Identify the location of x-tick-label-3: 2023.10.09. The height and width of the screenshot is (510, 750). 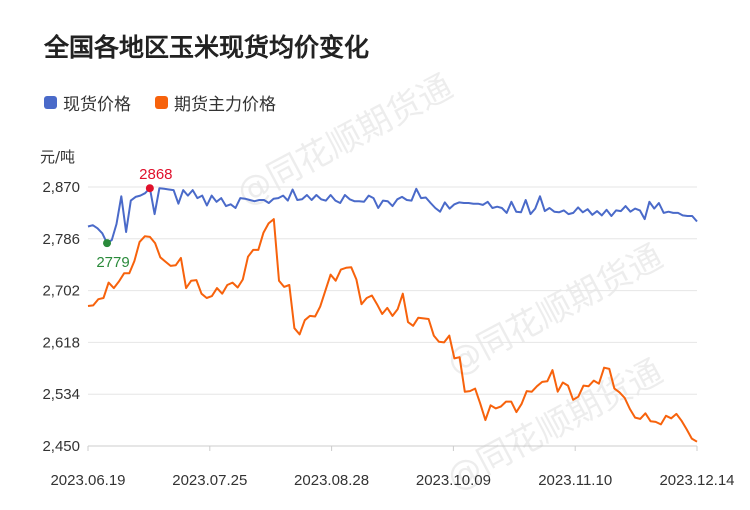
(453, 480).